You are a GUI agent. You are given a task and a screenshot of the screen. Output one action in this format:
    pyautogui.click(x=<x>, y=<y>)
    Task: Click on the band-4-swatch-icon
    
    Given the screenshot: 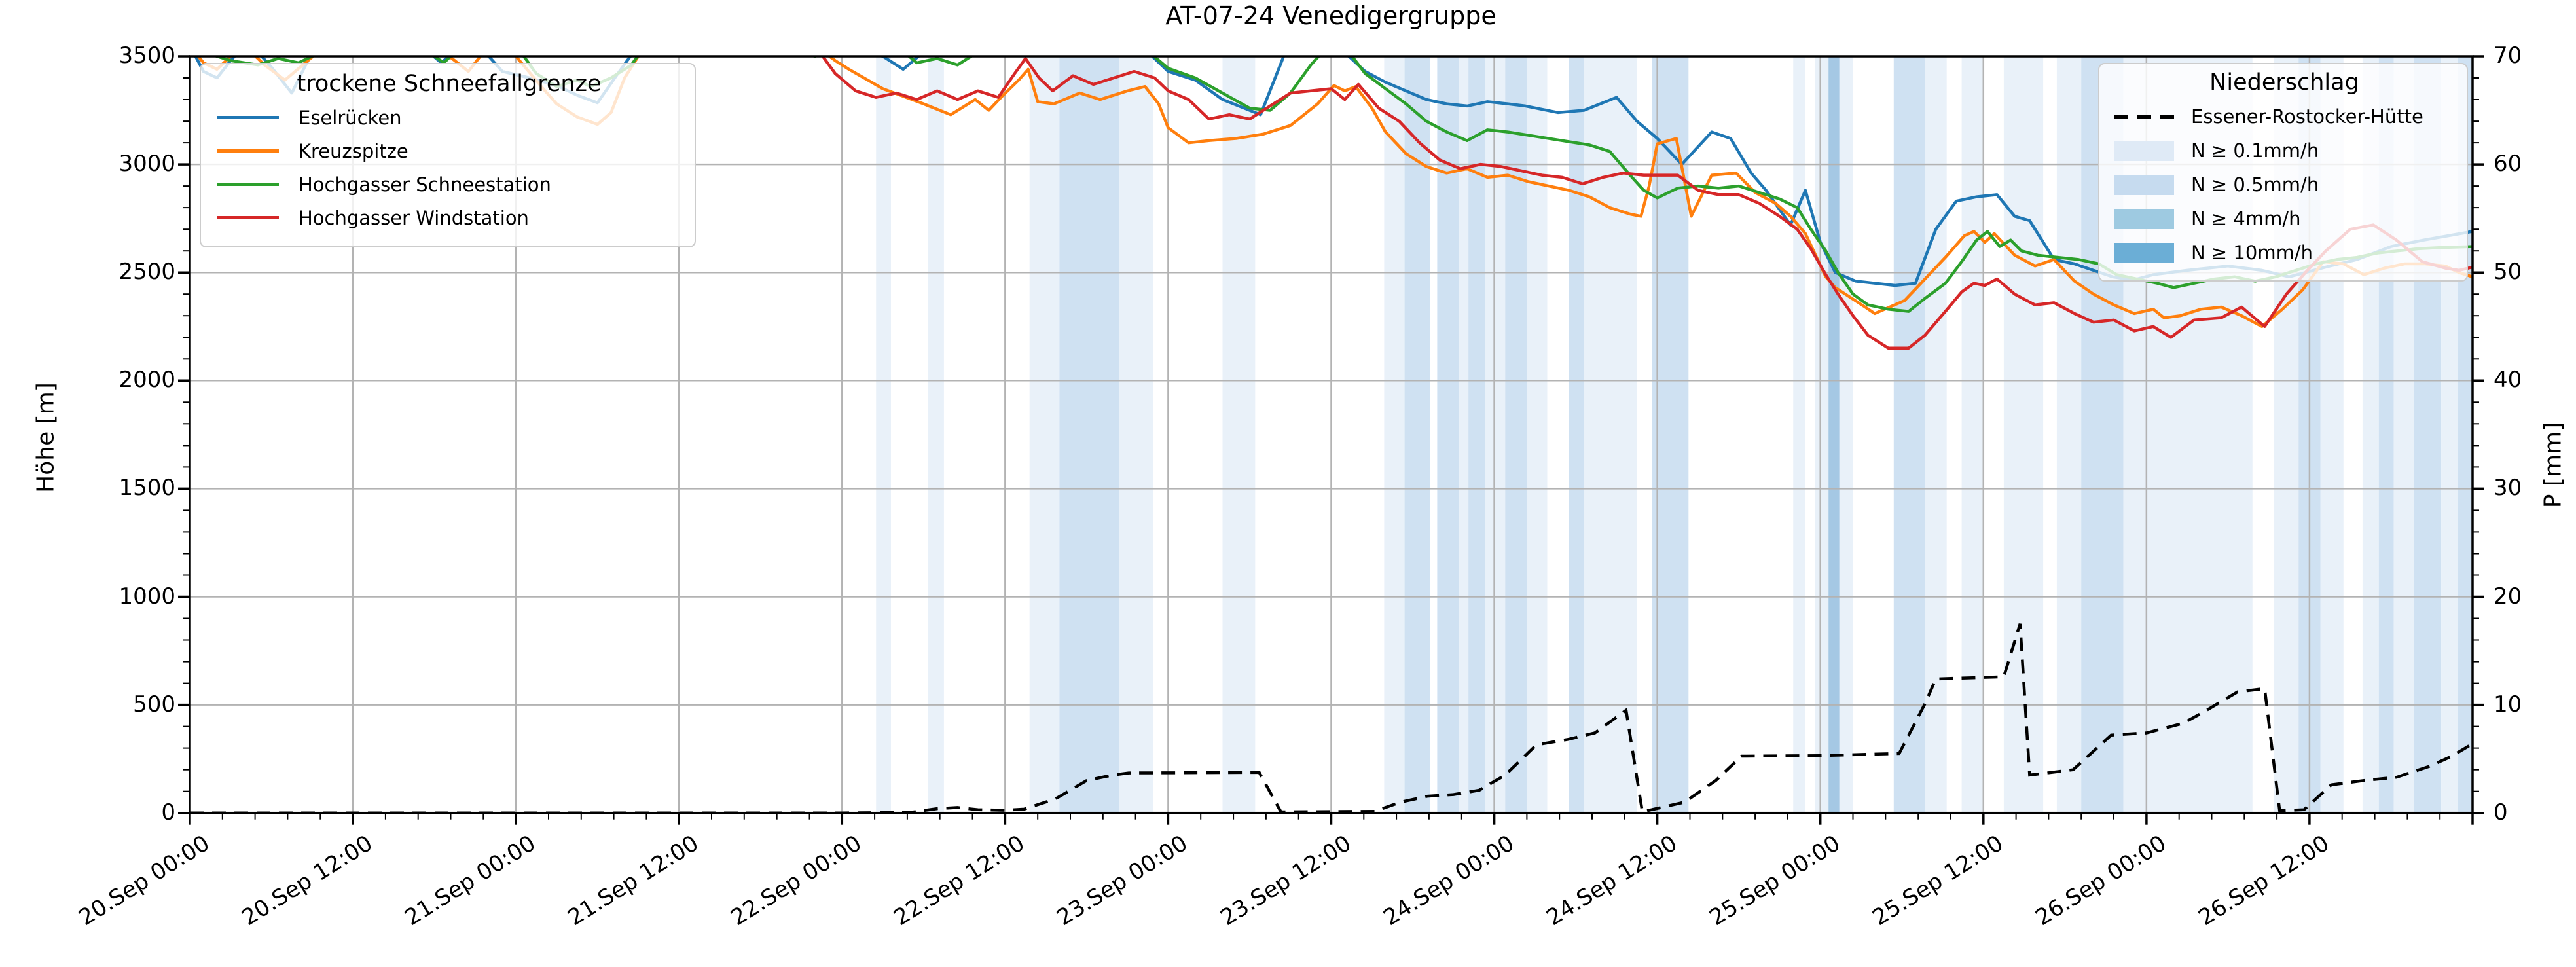 What is the action you would take?
    pyautogui.click(x=2144, y=219)
    